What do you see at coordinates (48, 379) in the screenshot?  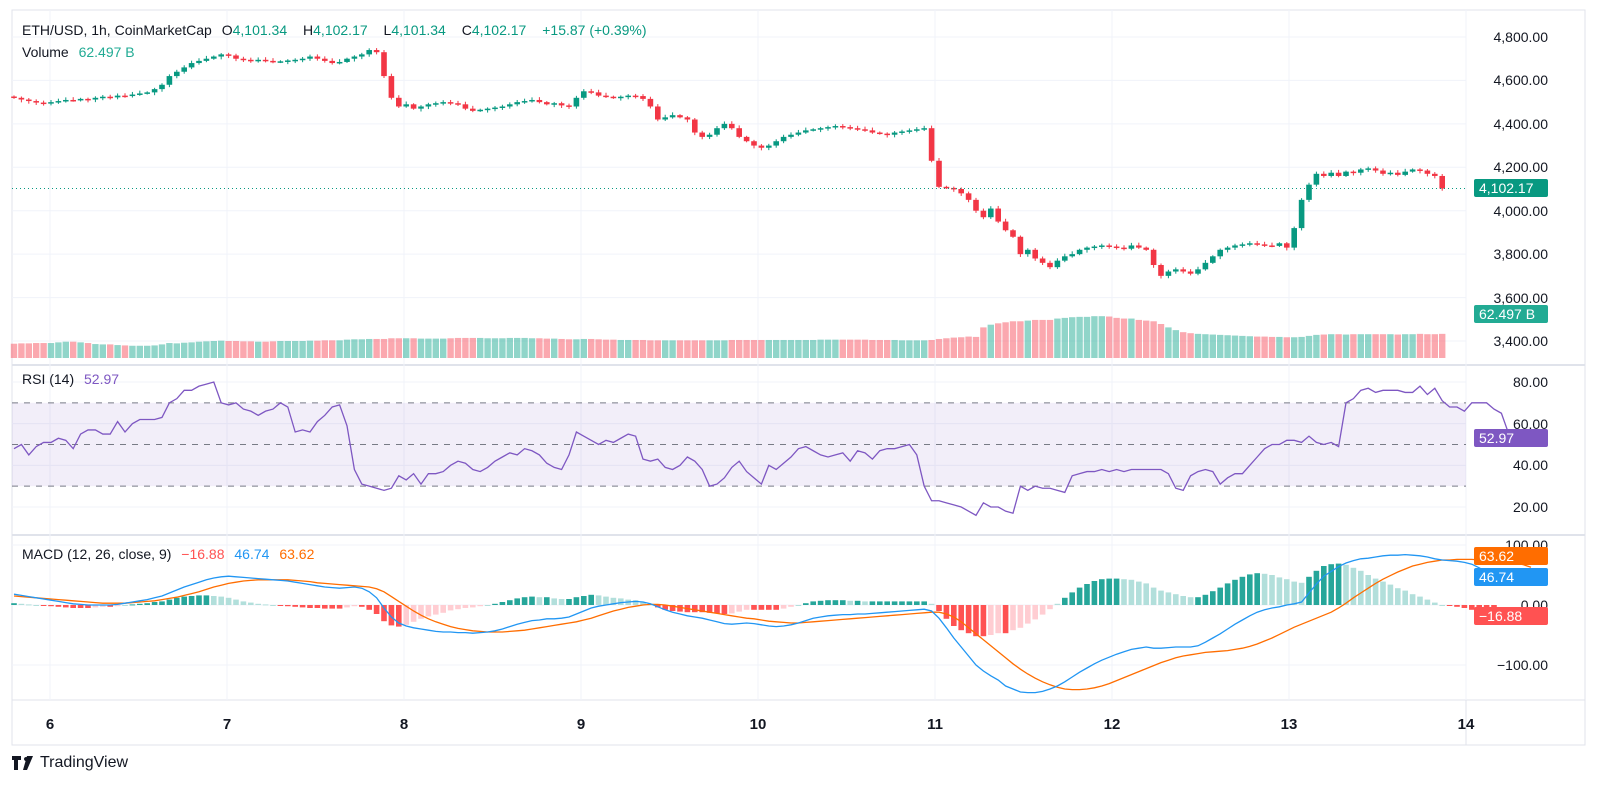 I see `rsi-label: RSI (14)` at bounding box center [48, 379].